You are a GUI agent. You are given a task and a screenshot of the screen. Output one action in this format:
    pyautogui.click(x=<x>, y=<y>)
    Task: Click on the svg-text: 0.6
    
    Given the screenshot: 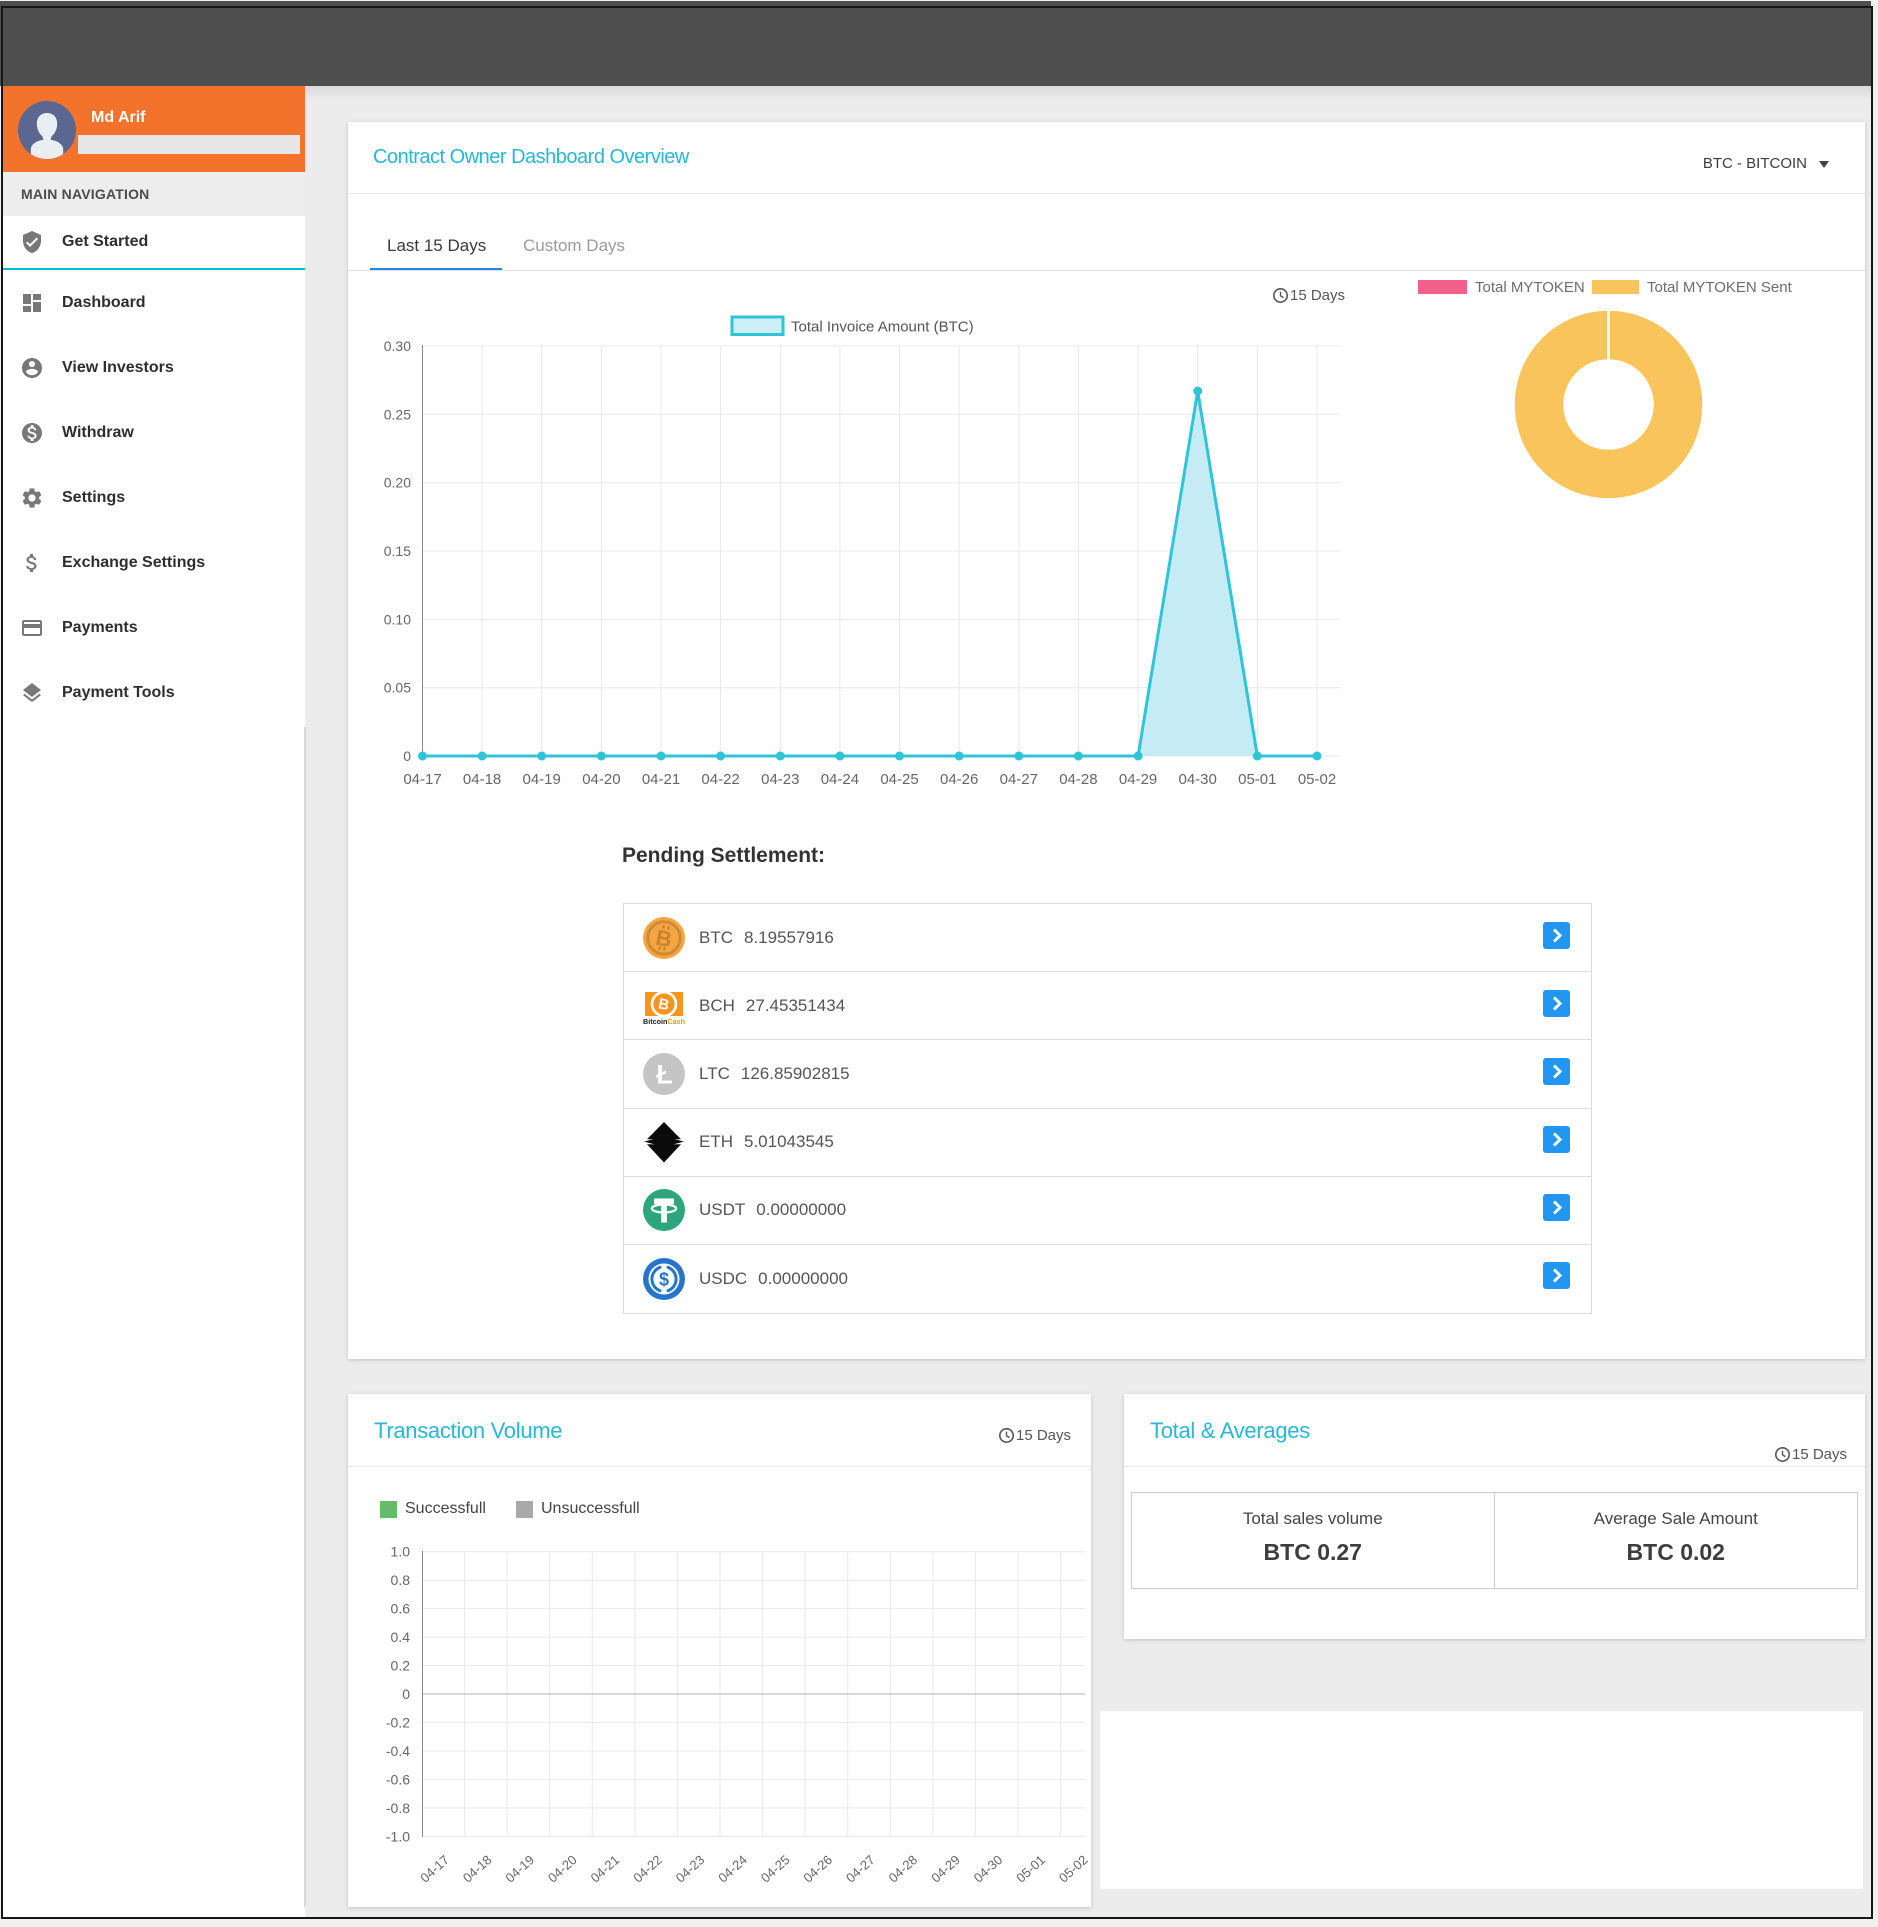 What is the action you would take?
    pyautogui.click(x=401, y=1609)
    